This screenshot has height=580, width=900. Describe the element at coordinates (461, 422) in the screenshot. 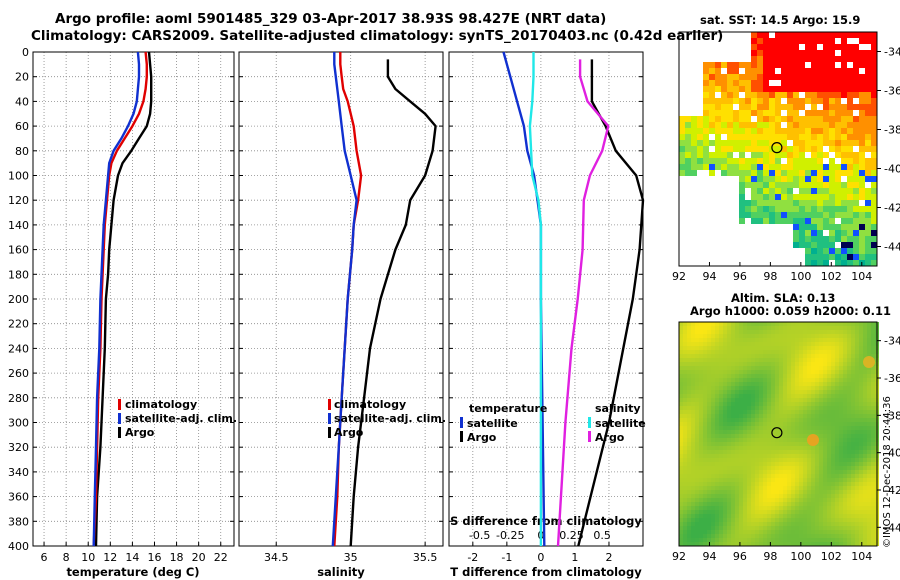

I see `temp-diff-legend-swatch` at that location.